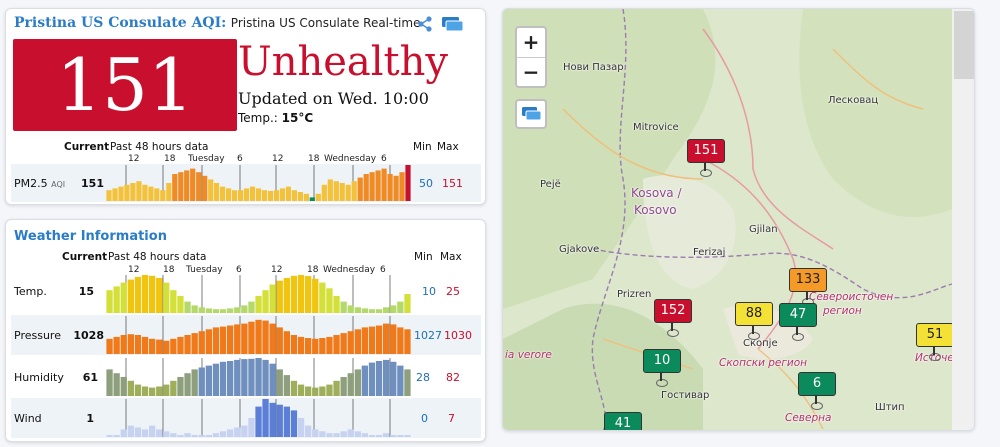  I want to click on aqi-marker: 152, so click(673, 318).